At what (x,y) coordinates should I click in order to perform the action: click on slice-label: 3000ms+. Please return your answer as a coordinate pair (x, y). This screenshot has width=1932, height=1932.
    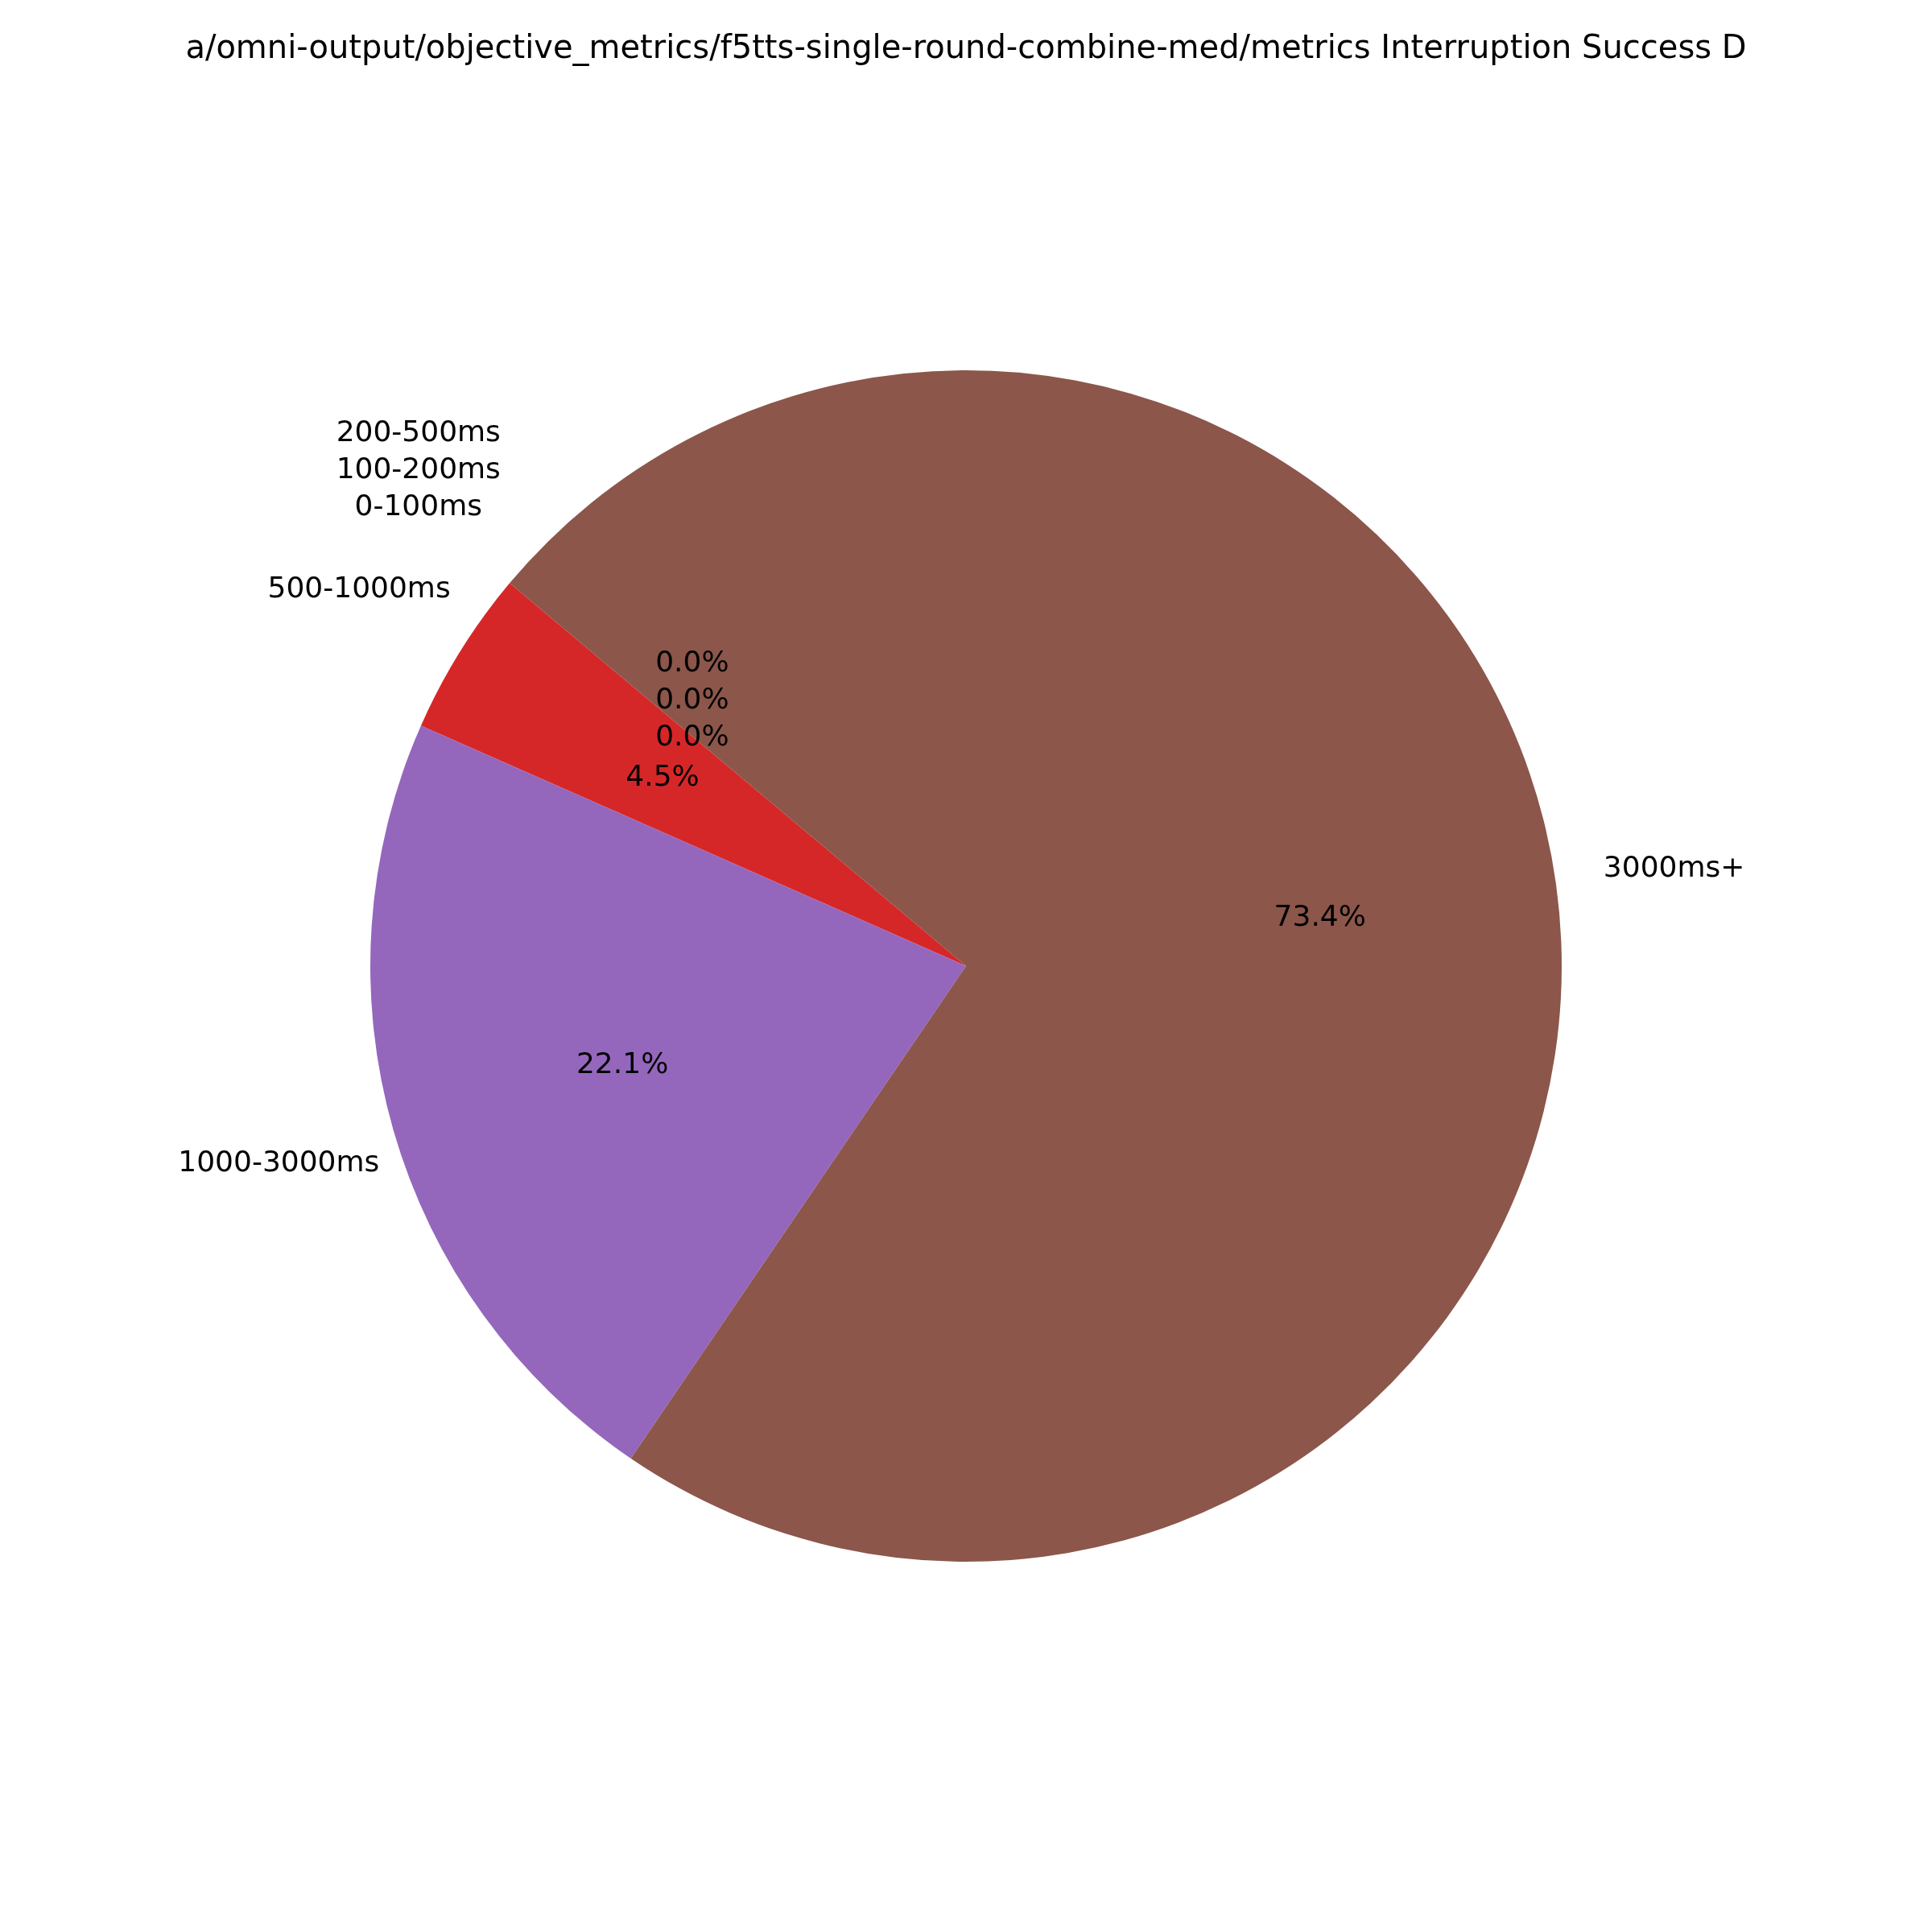
    Looking at the image, I should click on (1674, 867).